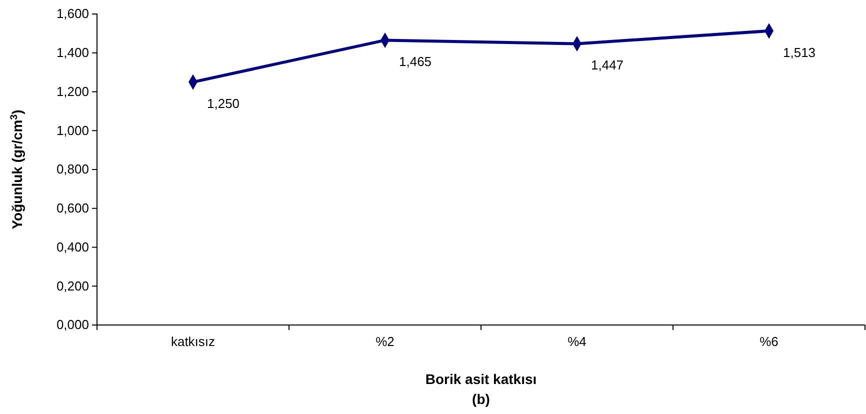  What do you see at coordinates (72, 91) in the screenshot?
I see `y-tick-label: 1,200` at bounding box center [72, 91].